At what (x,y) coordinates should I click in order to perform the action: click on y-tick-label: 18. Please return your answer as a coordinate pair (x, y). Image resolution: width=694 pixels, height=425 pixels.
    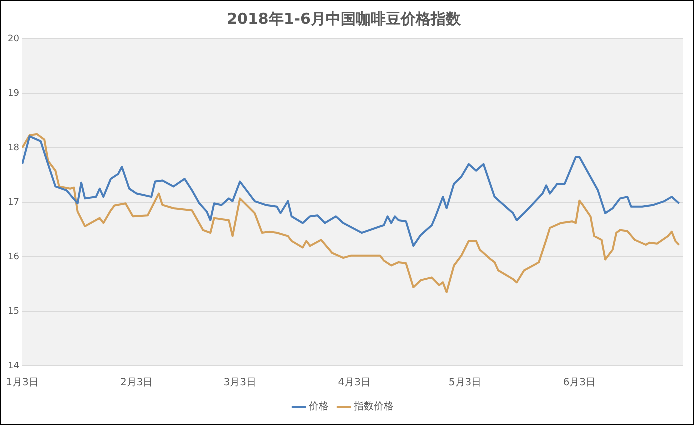
    Looking at the image, I should click on (14, 148).